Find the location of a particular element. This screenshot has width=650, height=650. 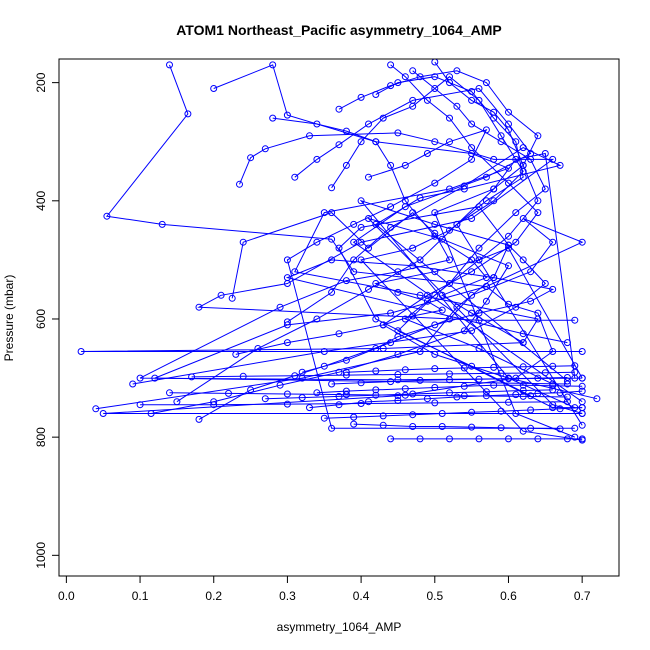

x-tick-label: 0.4 is located at coordinates (361, 596).